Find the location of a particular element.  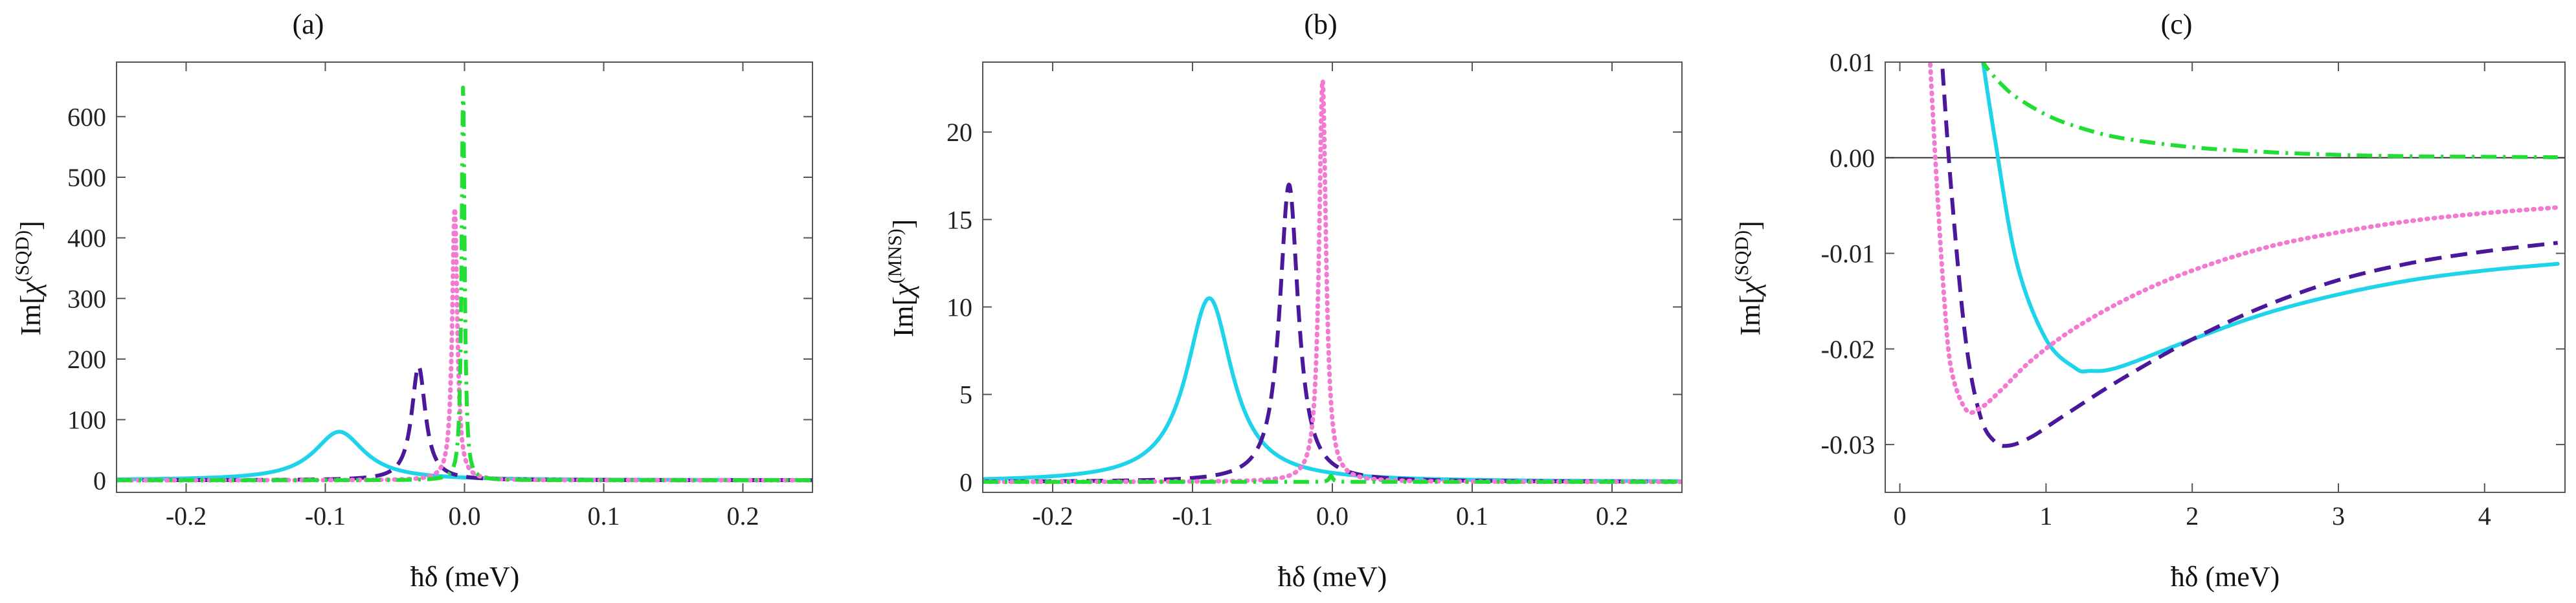

panel-c-title: (c) is located at coordinates (2177, 24).